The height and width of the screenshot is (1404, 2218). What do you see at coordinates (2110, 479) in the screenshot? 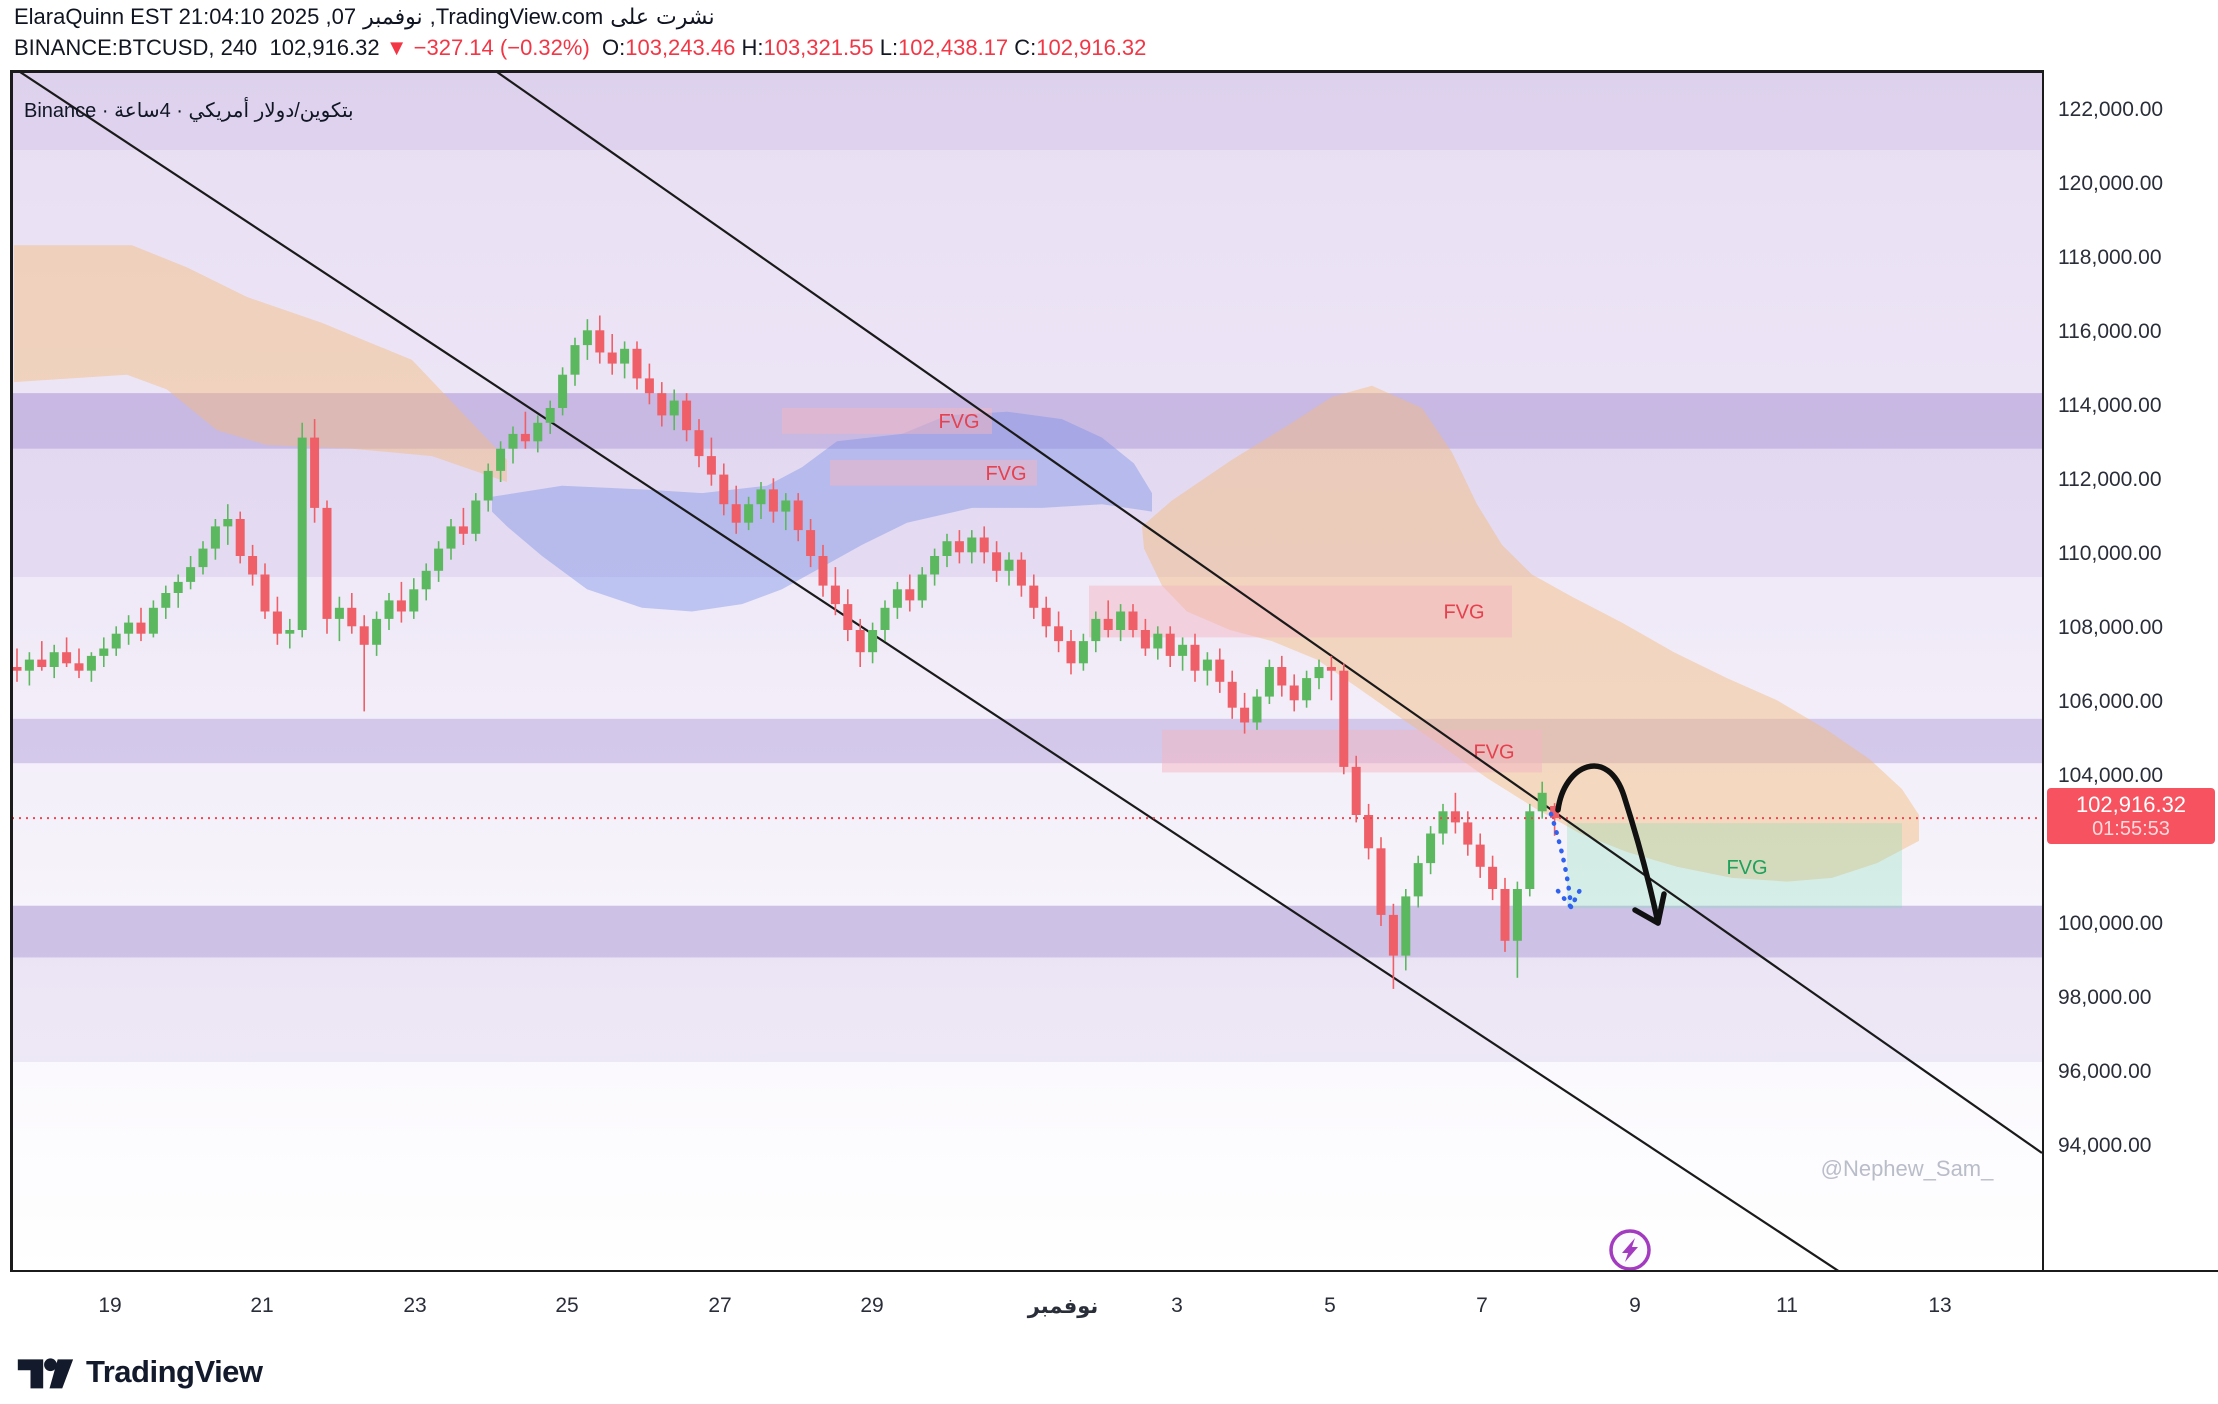
I see `price-axis-label: 112,000.00` at bounding box center [2110, 479].